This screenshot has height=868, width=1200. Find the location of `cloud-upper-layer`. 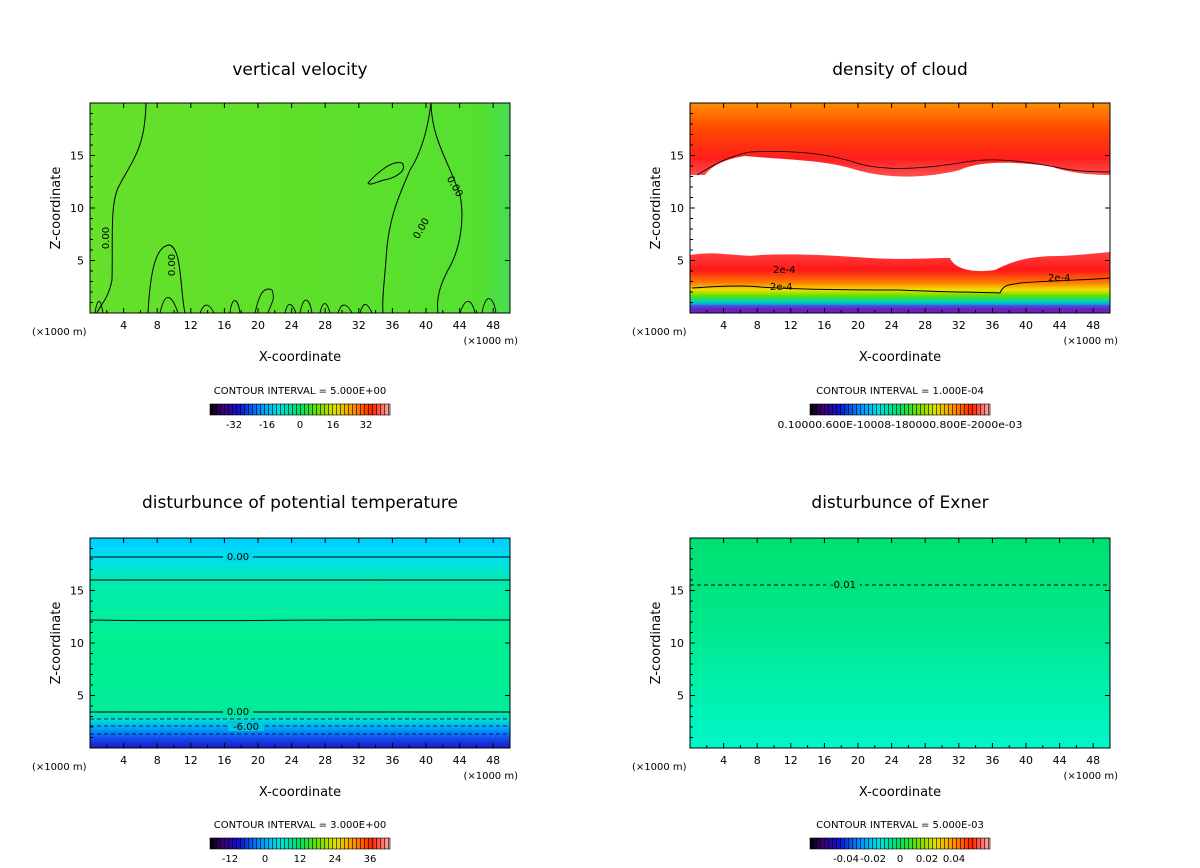

cloud-upper-layer is located at coordinates (900, 140).